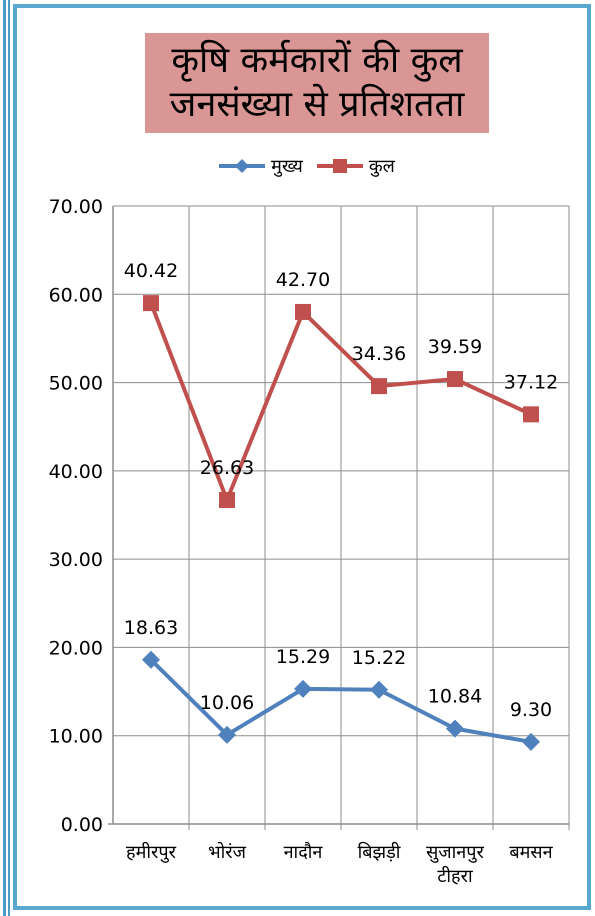 The image size is (595, 916). Describe the element at coordinates (304, 852) in the screenshot. I see `x-tick-label: नादौन` at that location.